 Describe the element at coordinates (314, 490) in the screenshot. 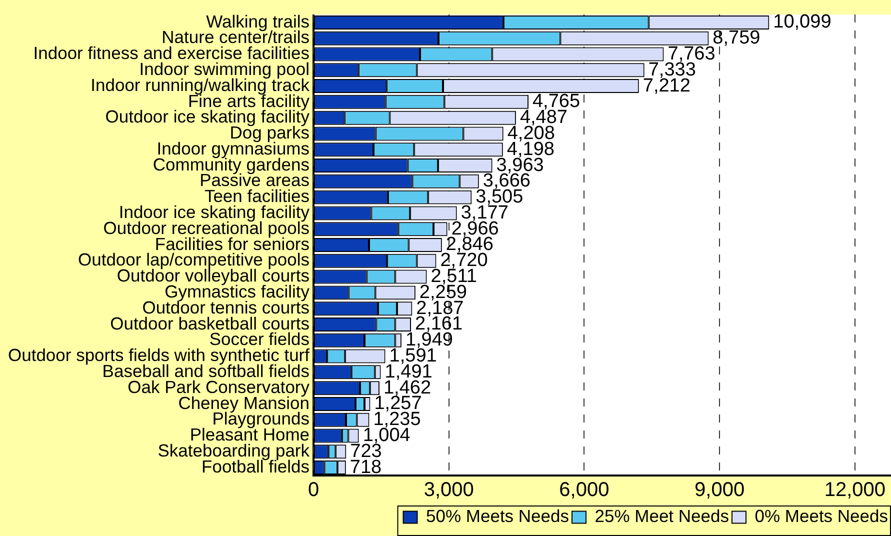

I see `x-tick-label: 0` at that location.